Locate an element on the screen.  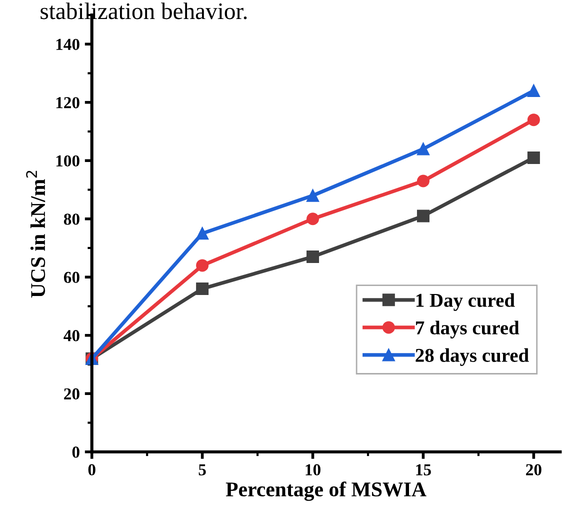
legend-label: 1 Day cured is located at coordinates (465, 302).